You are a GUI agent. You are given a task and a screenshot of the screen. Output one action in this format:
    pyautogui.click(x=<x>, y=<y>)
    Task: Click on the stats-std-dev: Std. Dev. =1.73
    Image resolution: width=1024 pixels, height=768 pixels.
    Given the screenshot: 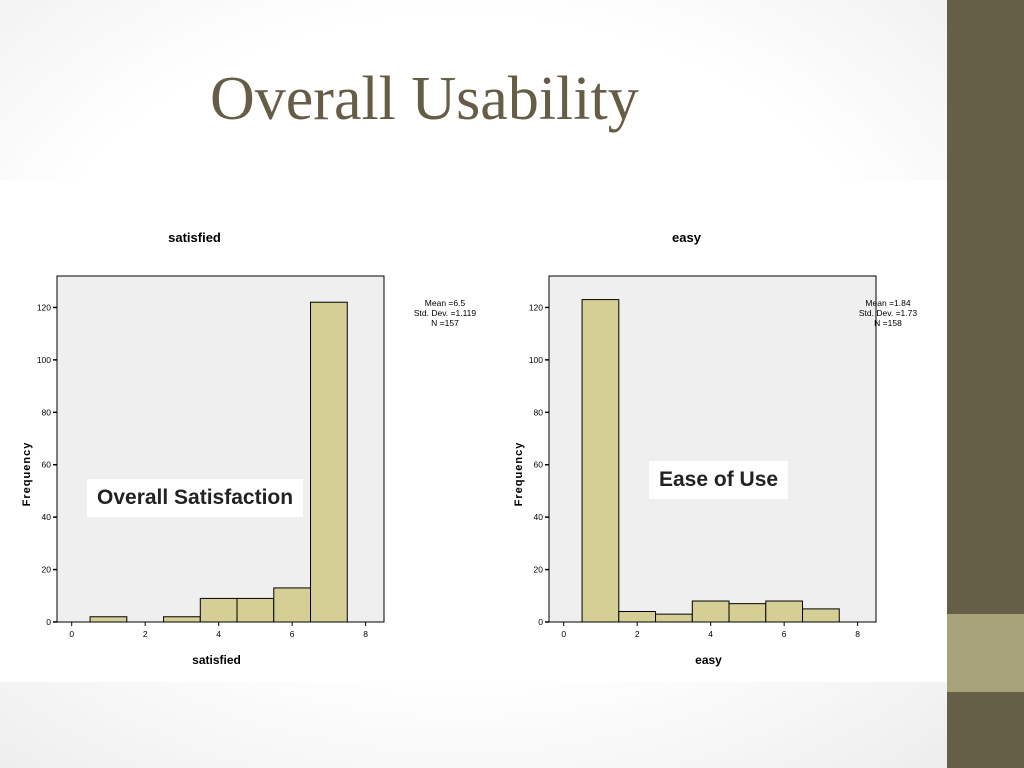 What is the action you would take?
    pyautogui.click(x=888, y=313)
    